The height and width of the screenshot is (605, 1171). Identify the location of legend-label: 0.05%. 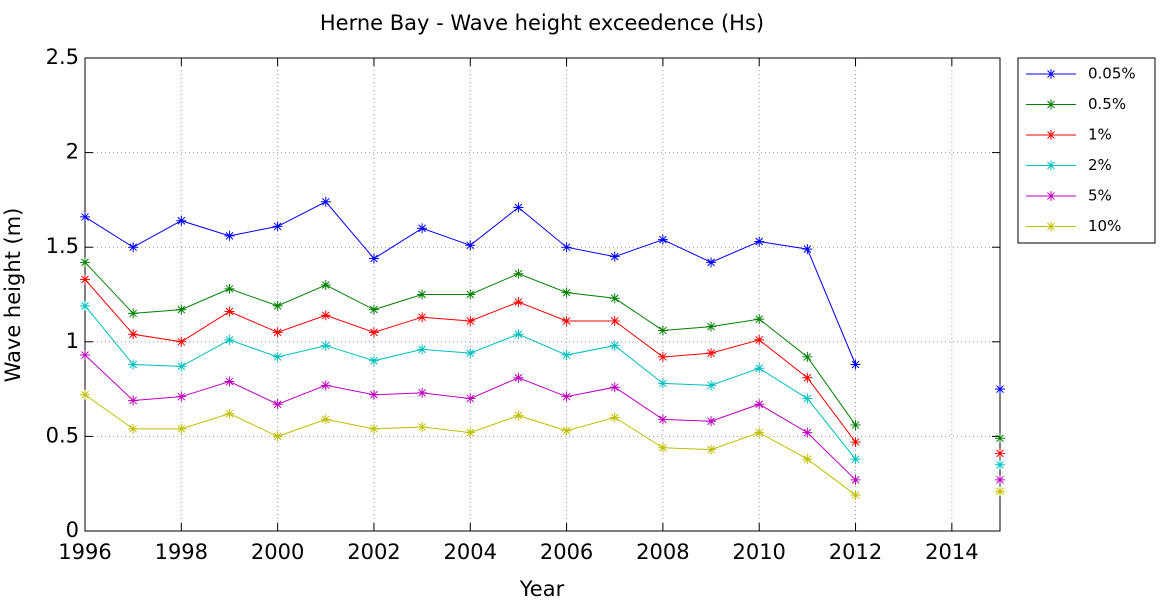
(1112, 74).